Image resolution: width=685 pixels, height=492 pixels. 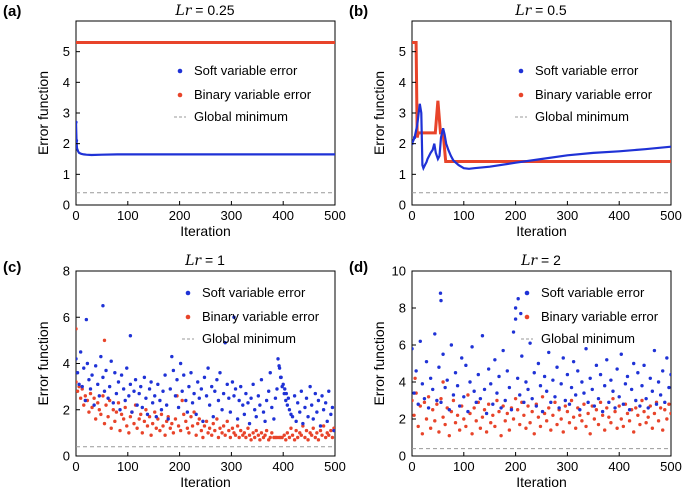 What do you see at coordinates (12, 11) in the screenshot?
I see `panel-label: (a)` at bounding box center [12, 11].